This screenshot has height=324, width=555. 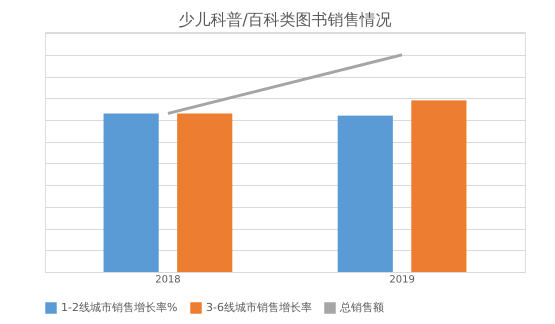 I want to click on legend-label: 1-2线城市销售增长率%, so click(x=119, y=307).